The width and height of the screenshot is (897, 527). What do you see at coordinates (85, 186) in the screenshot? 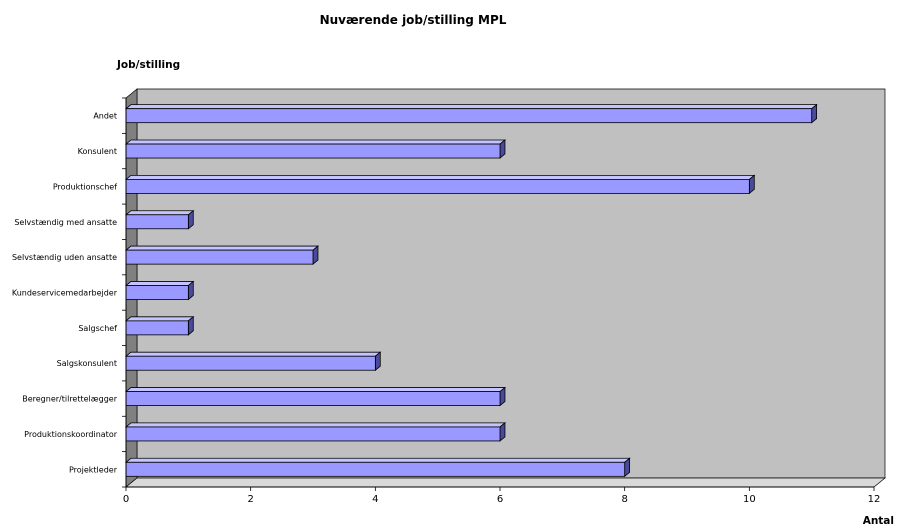
I see `category-label: Produktionschef` at bounding box center [85, 186].